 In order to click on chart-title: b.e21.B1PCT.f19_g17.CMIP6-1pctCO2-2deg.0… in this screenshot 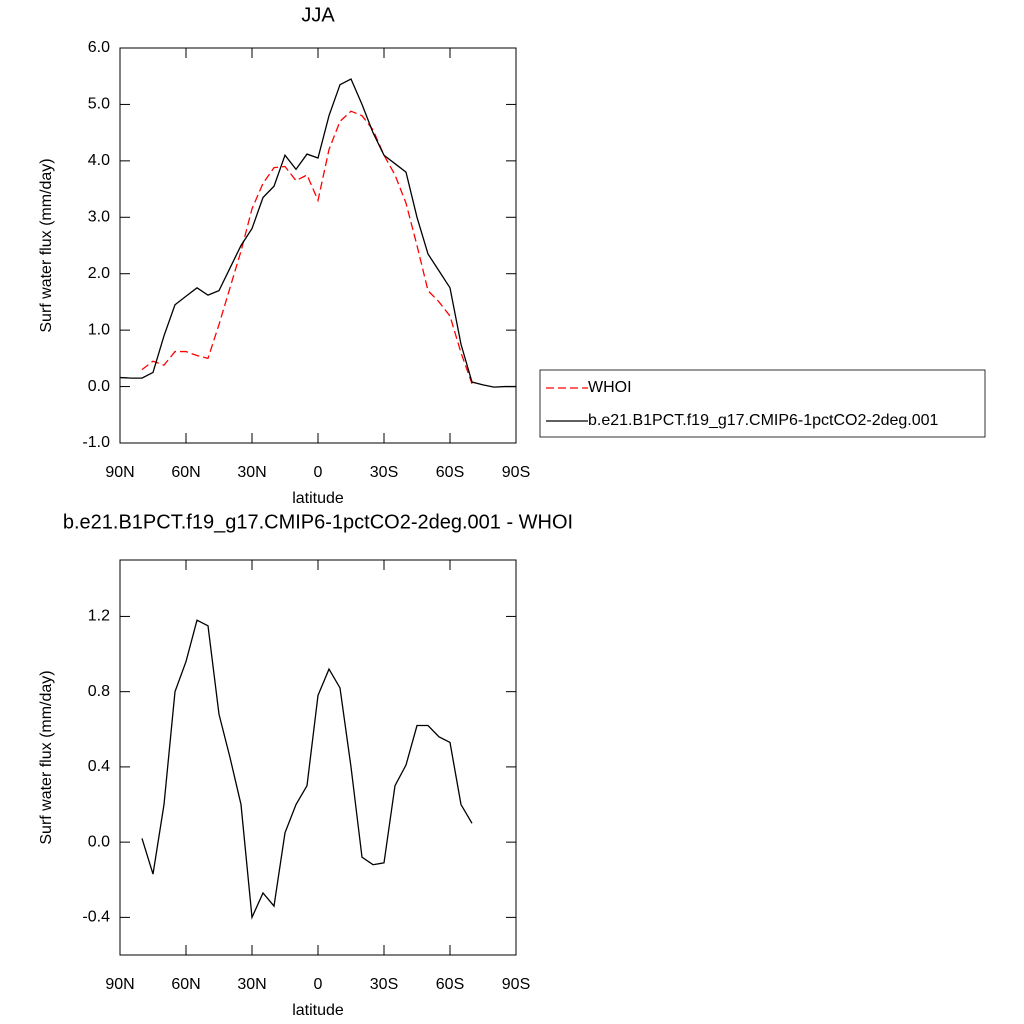, I will do `click(318, 522)`.